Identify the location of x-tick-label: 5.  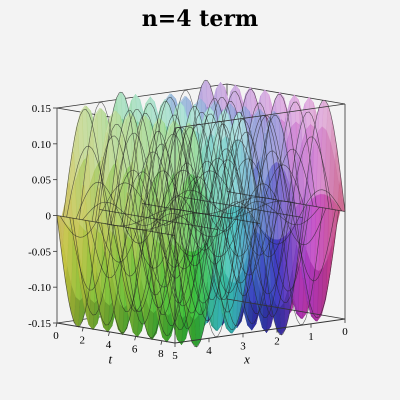
(175, 356).